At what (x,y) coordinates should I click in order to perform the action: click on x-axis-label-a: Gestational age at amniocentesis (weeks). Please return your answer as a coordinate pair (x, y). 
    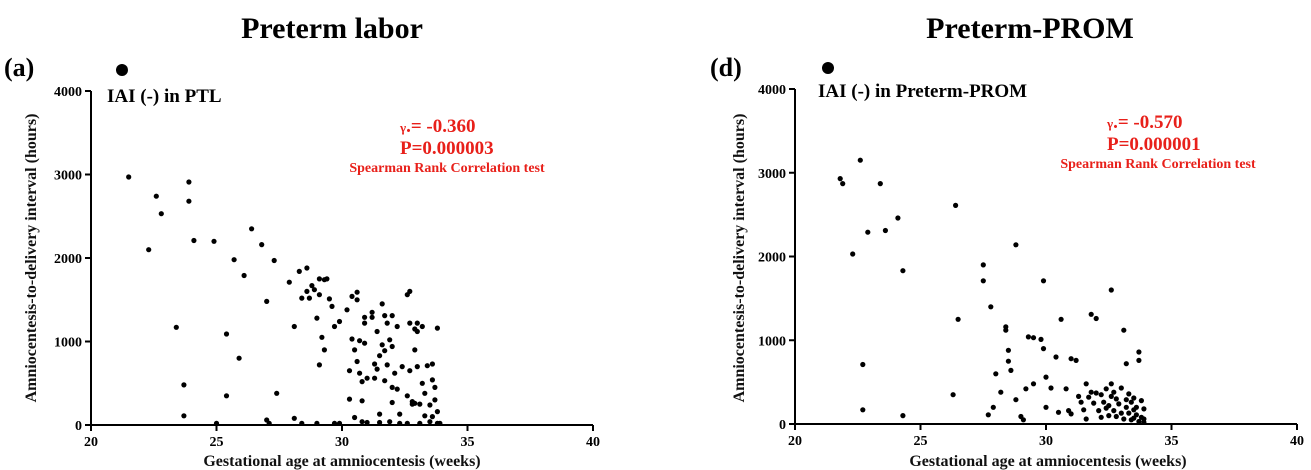
    Looking at the image, I should click on (341, 461).